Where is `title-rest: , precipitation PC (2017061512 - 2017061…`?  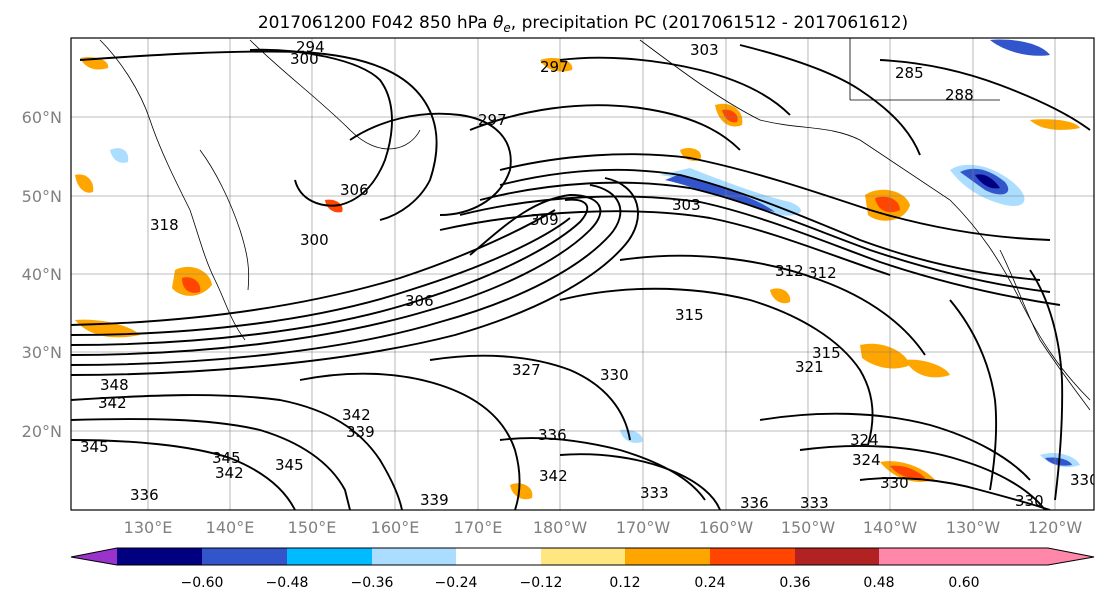
title-rest: , precipitation PC (2017061512 - 2017061… is located at coordinates (709, 23).